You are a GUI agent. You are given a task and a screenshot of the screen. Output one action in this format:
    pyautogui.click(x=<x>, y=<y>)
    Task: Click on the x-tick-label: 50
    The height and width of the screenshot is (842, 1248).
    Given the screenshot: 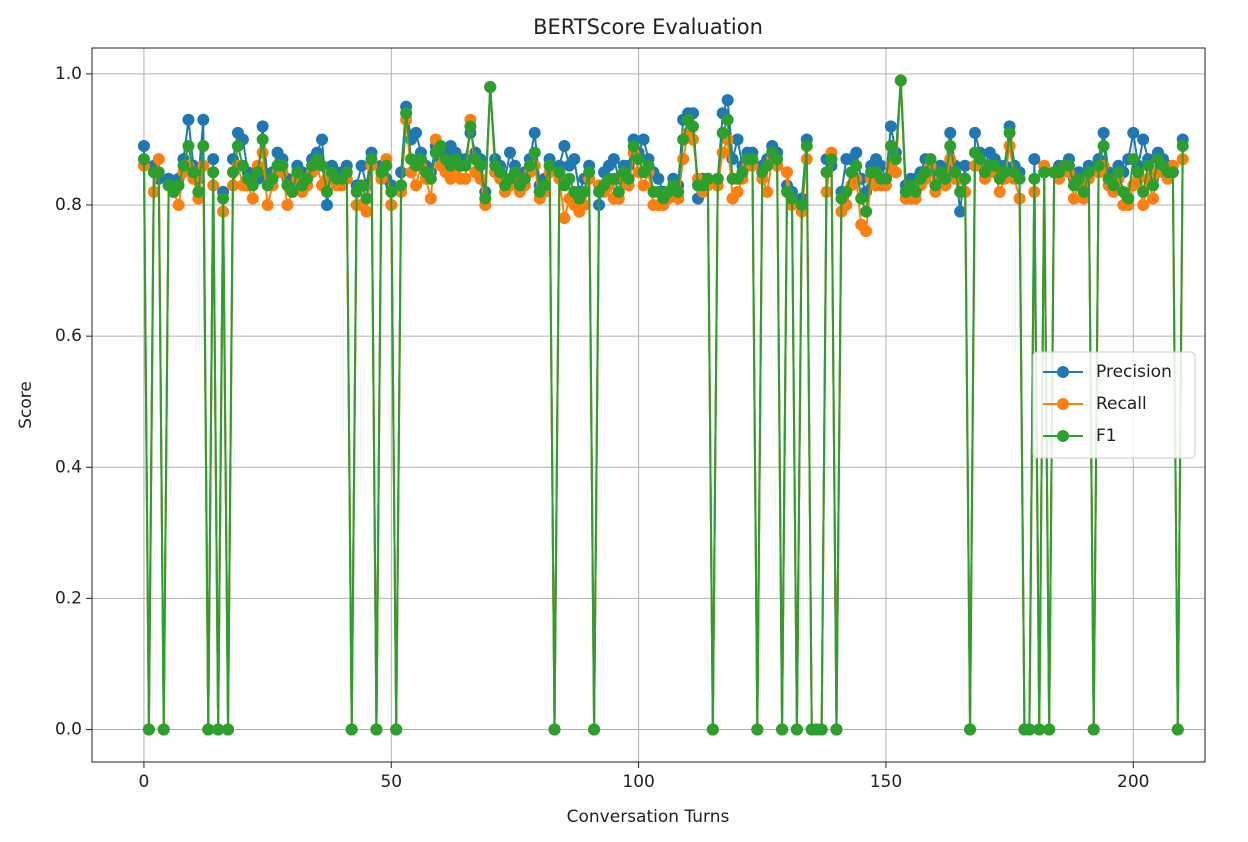 What is the action you would take?
    pyautogui.click(x=391, y=782)
    